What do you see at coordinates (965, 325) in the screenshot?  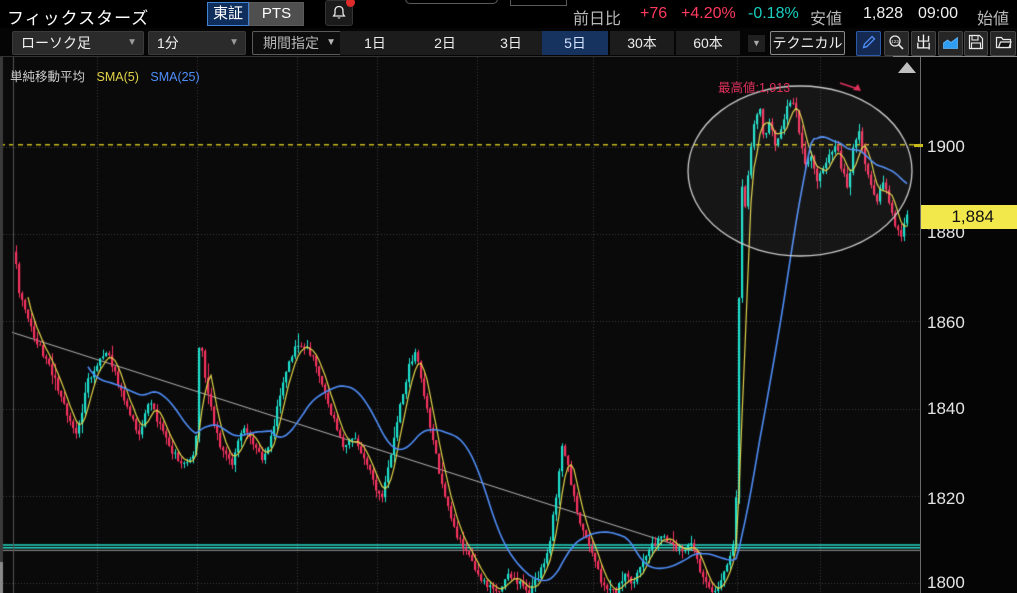 I see `price-axis: 1900 1880 1860 1840 1820 1800 1,884` at bounding box center [965, 325].